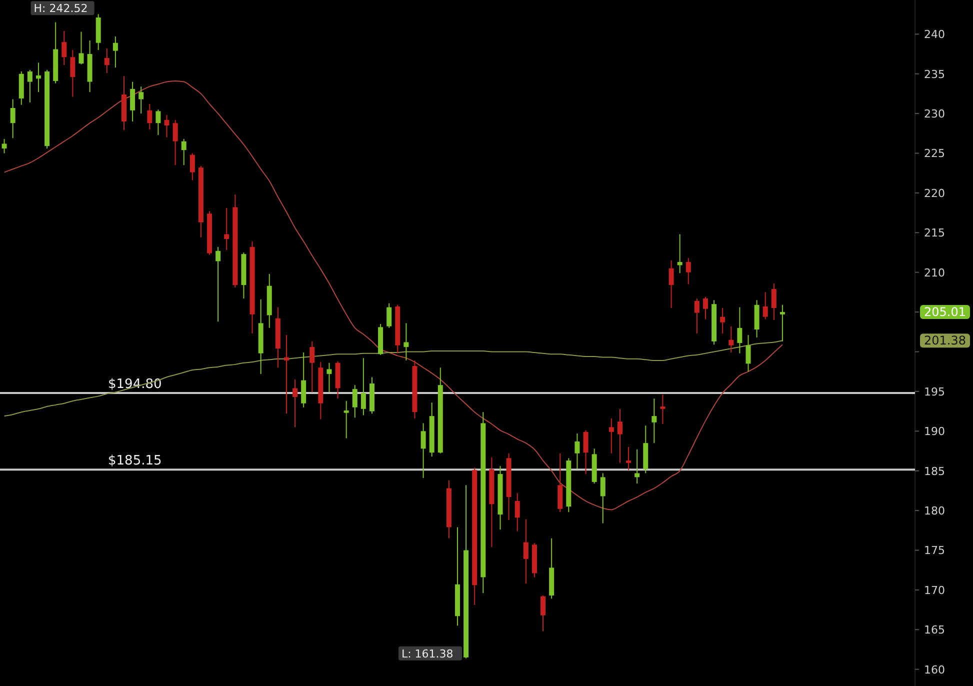 This screenshot has width=973, height=686. Describe the element at coordinates (934, 391) in the screenshot. I see `y-tick-label: 195` at that location.